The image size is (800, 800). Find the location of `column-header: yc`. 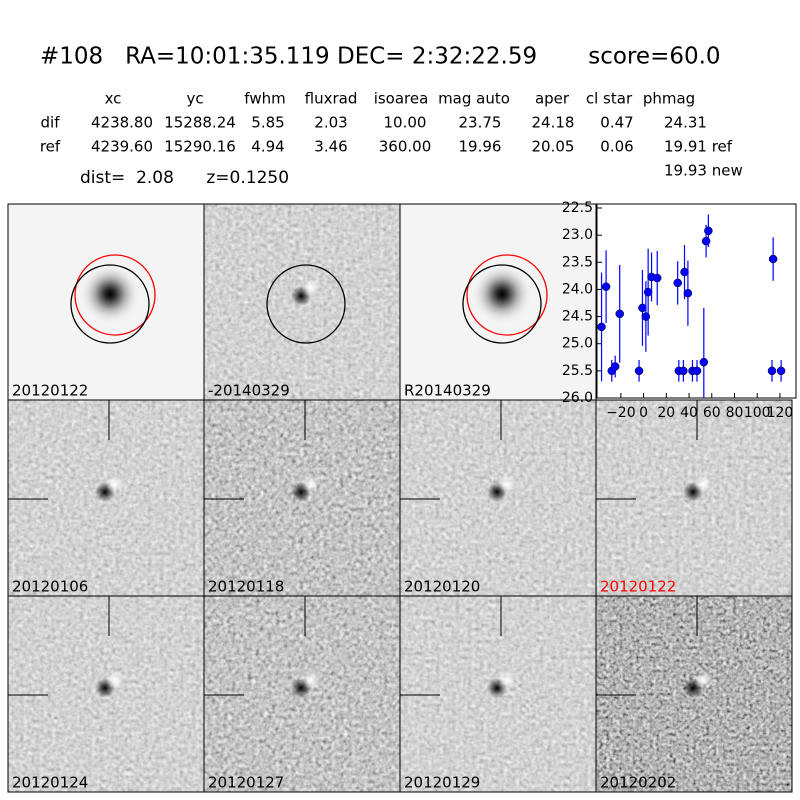

column-header: yc is located at coordinates (194, 99).